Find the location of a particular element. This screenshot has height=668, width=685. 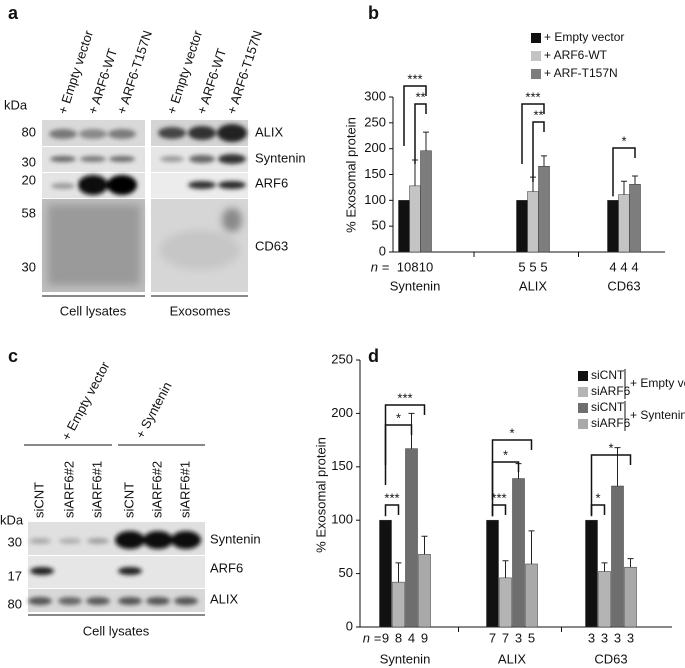

marker: 17 is located at coordinates (15, 575).